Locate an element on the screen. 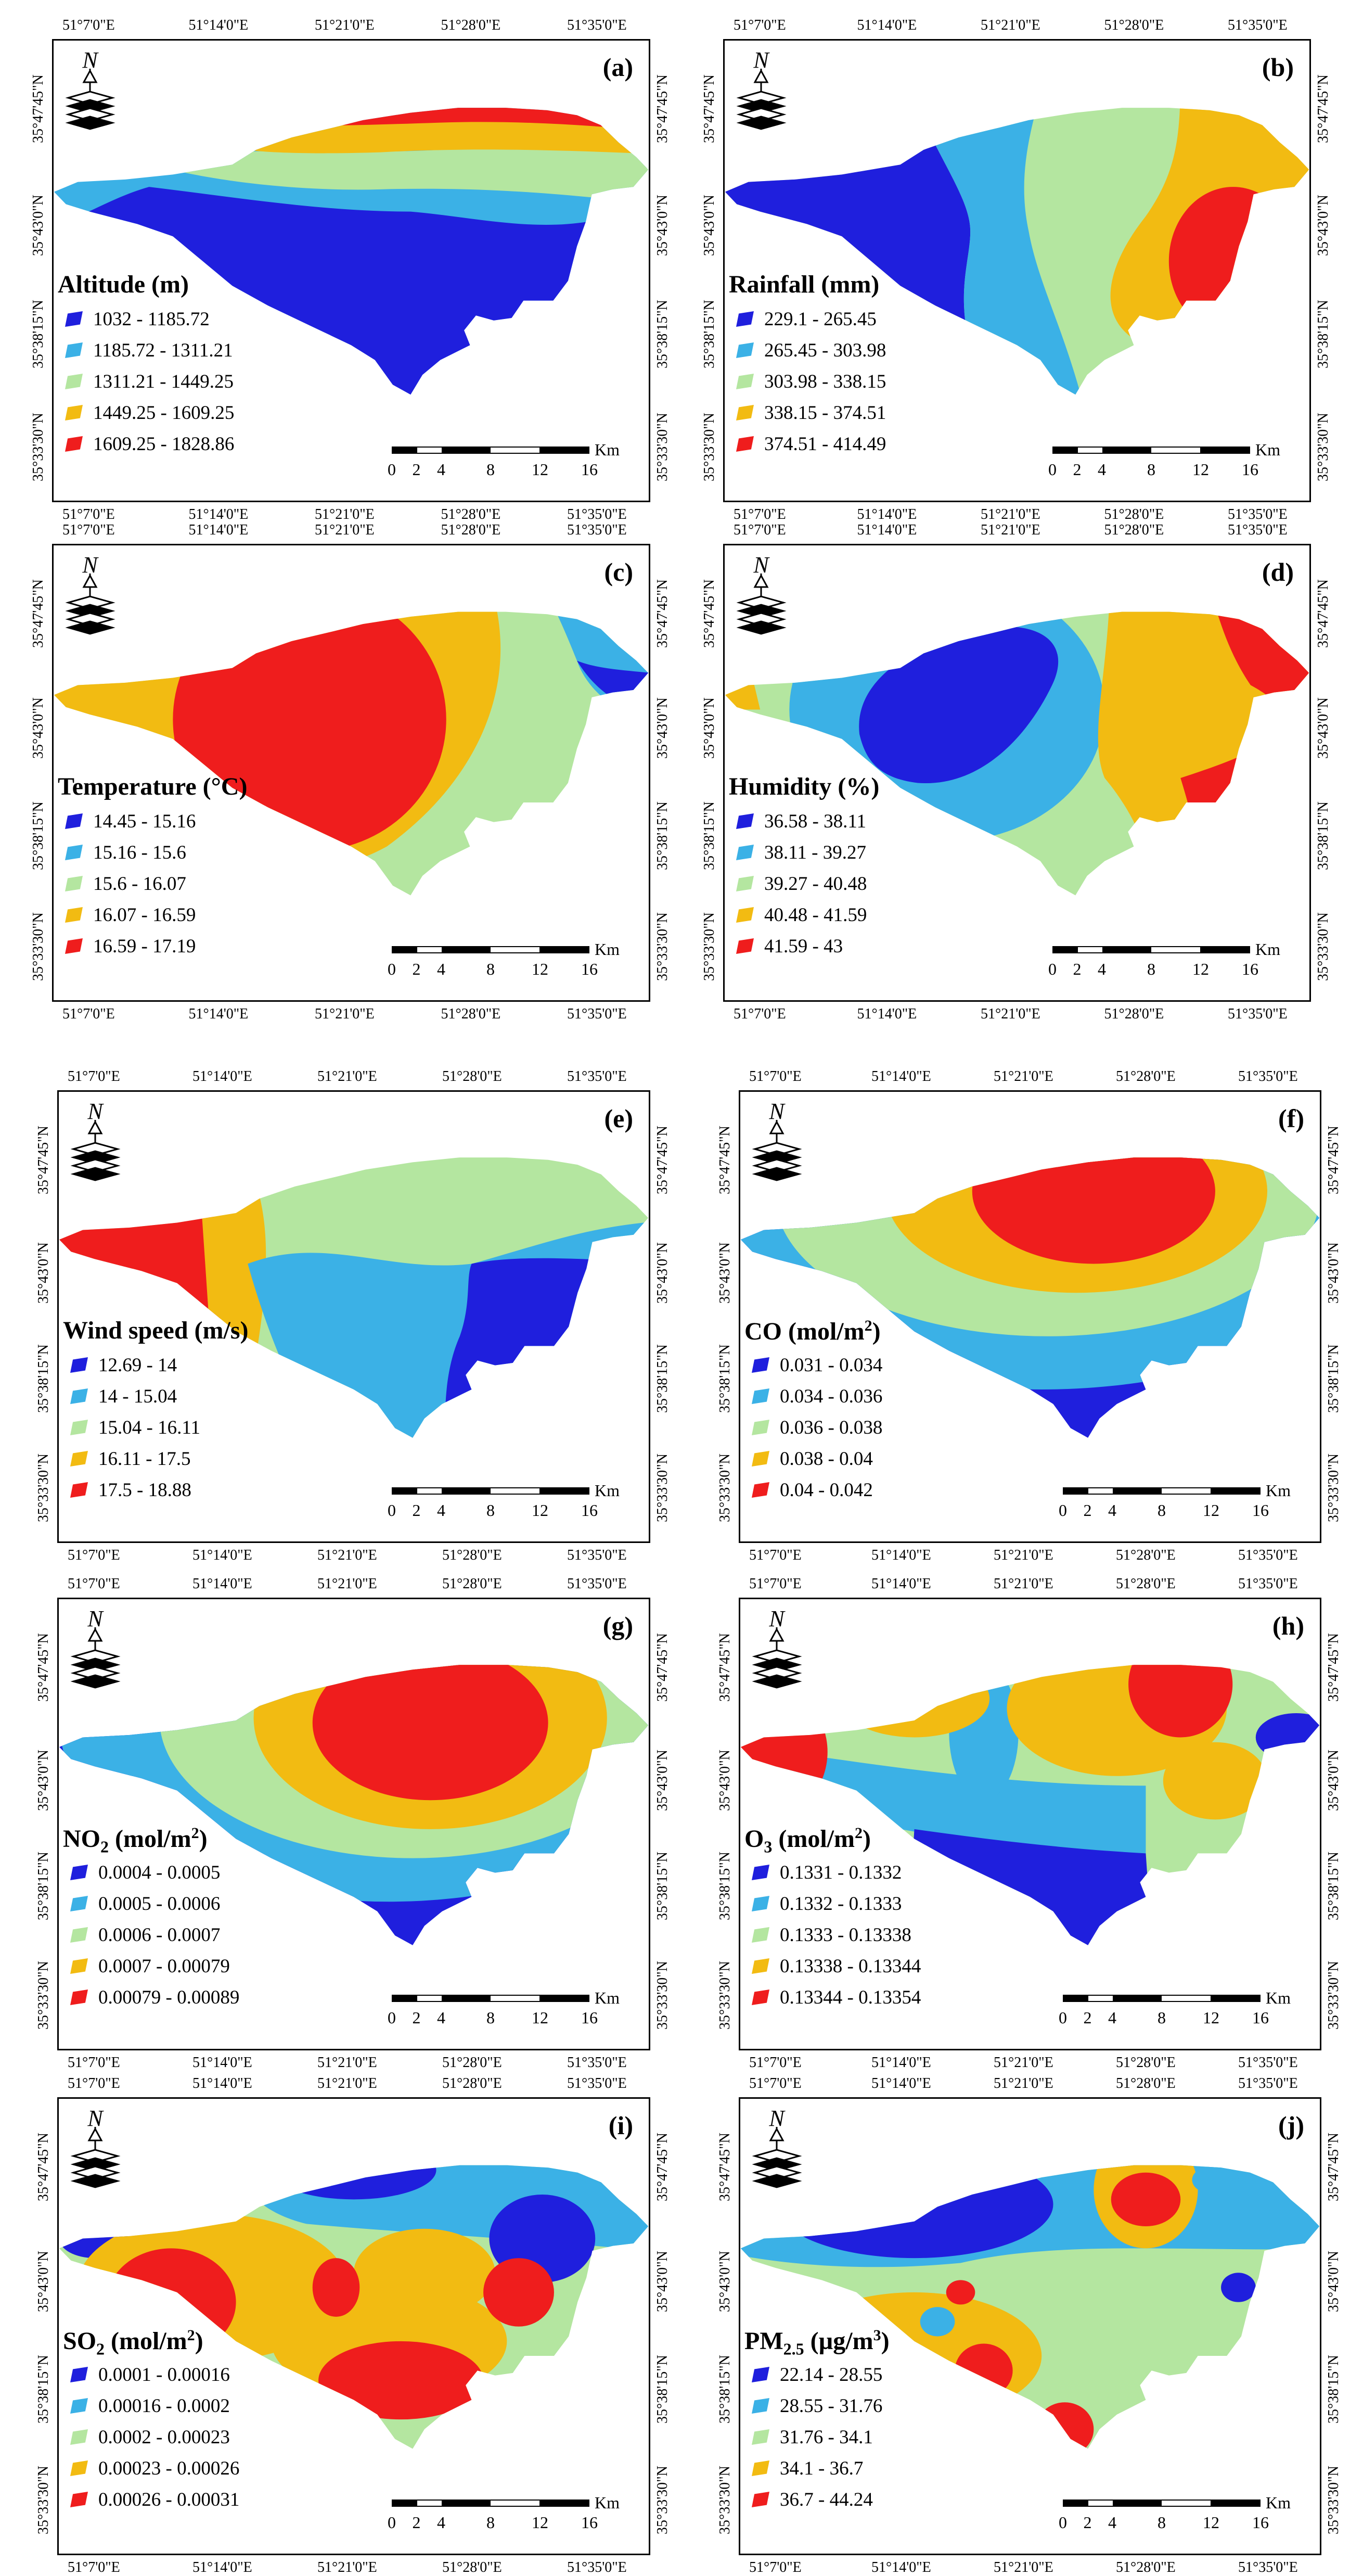 The height and width of the screenshot is (2576, 1363). legend-title: Wind speed (m/s) is located at coordinates (156, 1330).